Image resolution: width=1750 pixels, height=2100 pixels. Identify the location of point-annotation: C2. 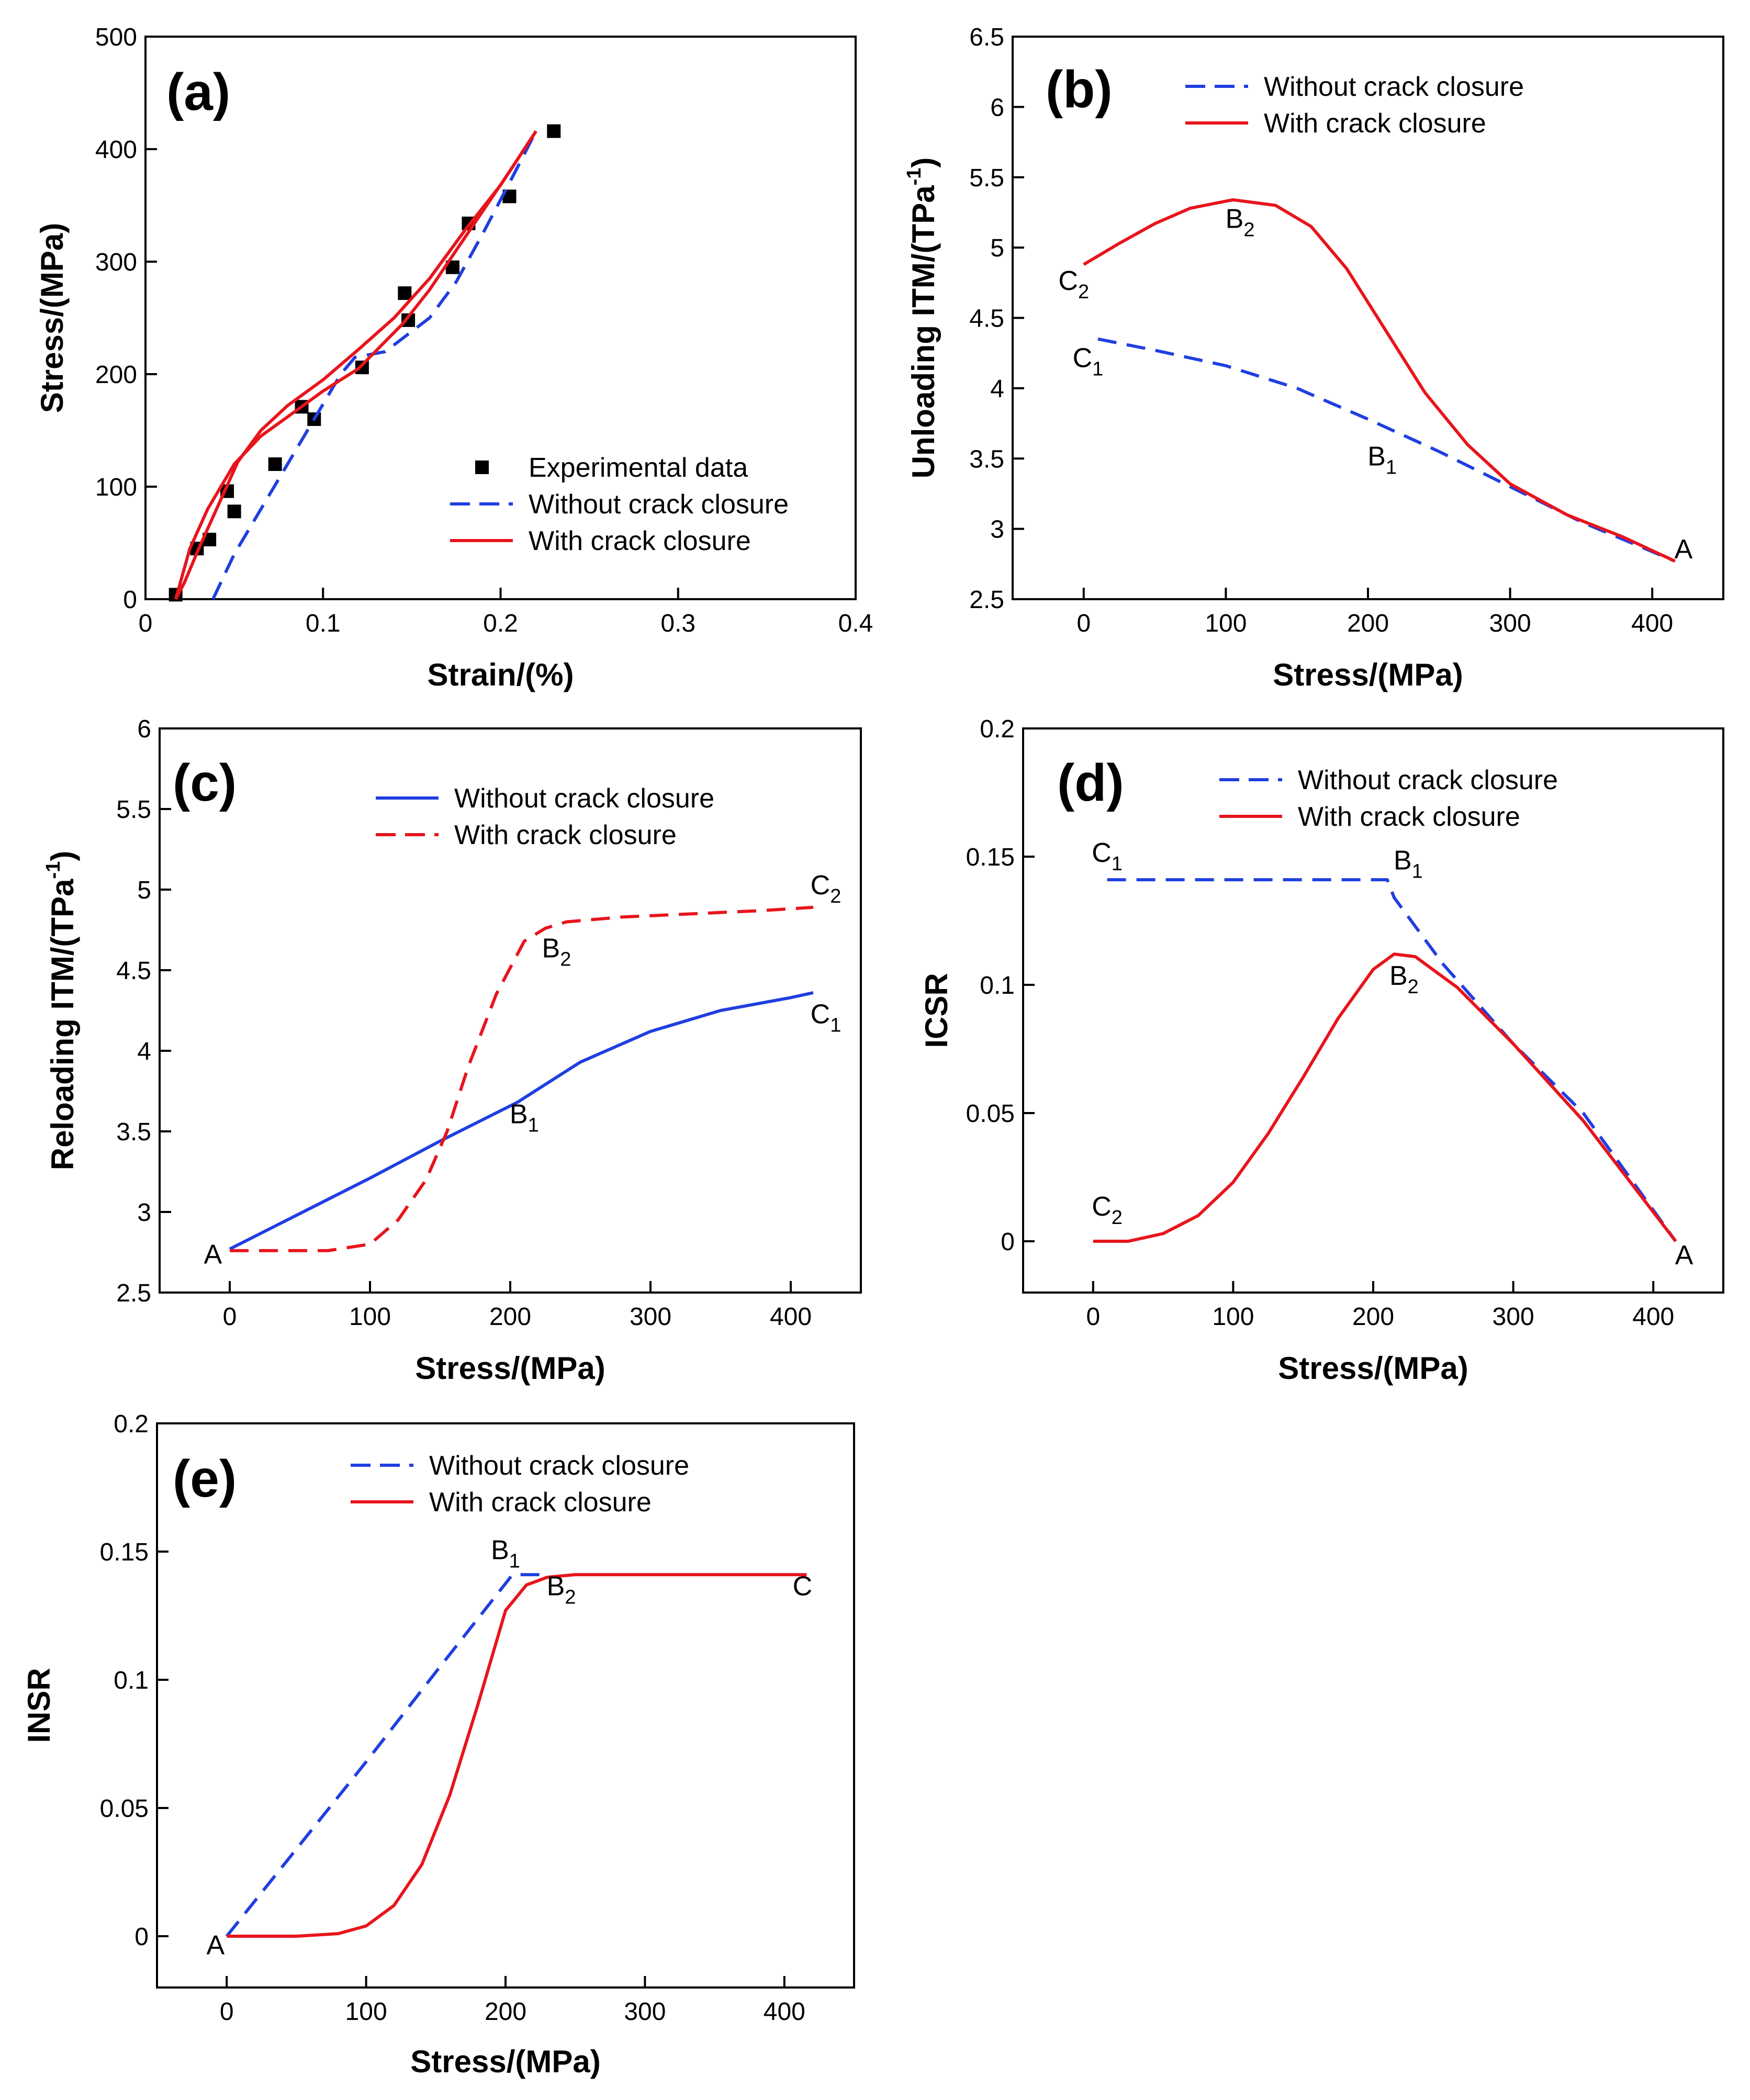
(1073, 284).